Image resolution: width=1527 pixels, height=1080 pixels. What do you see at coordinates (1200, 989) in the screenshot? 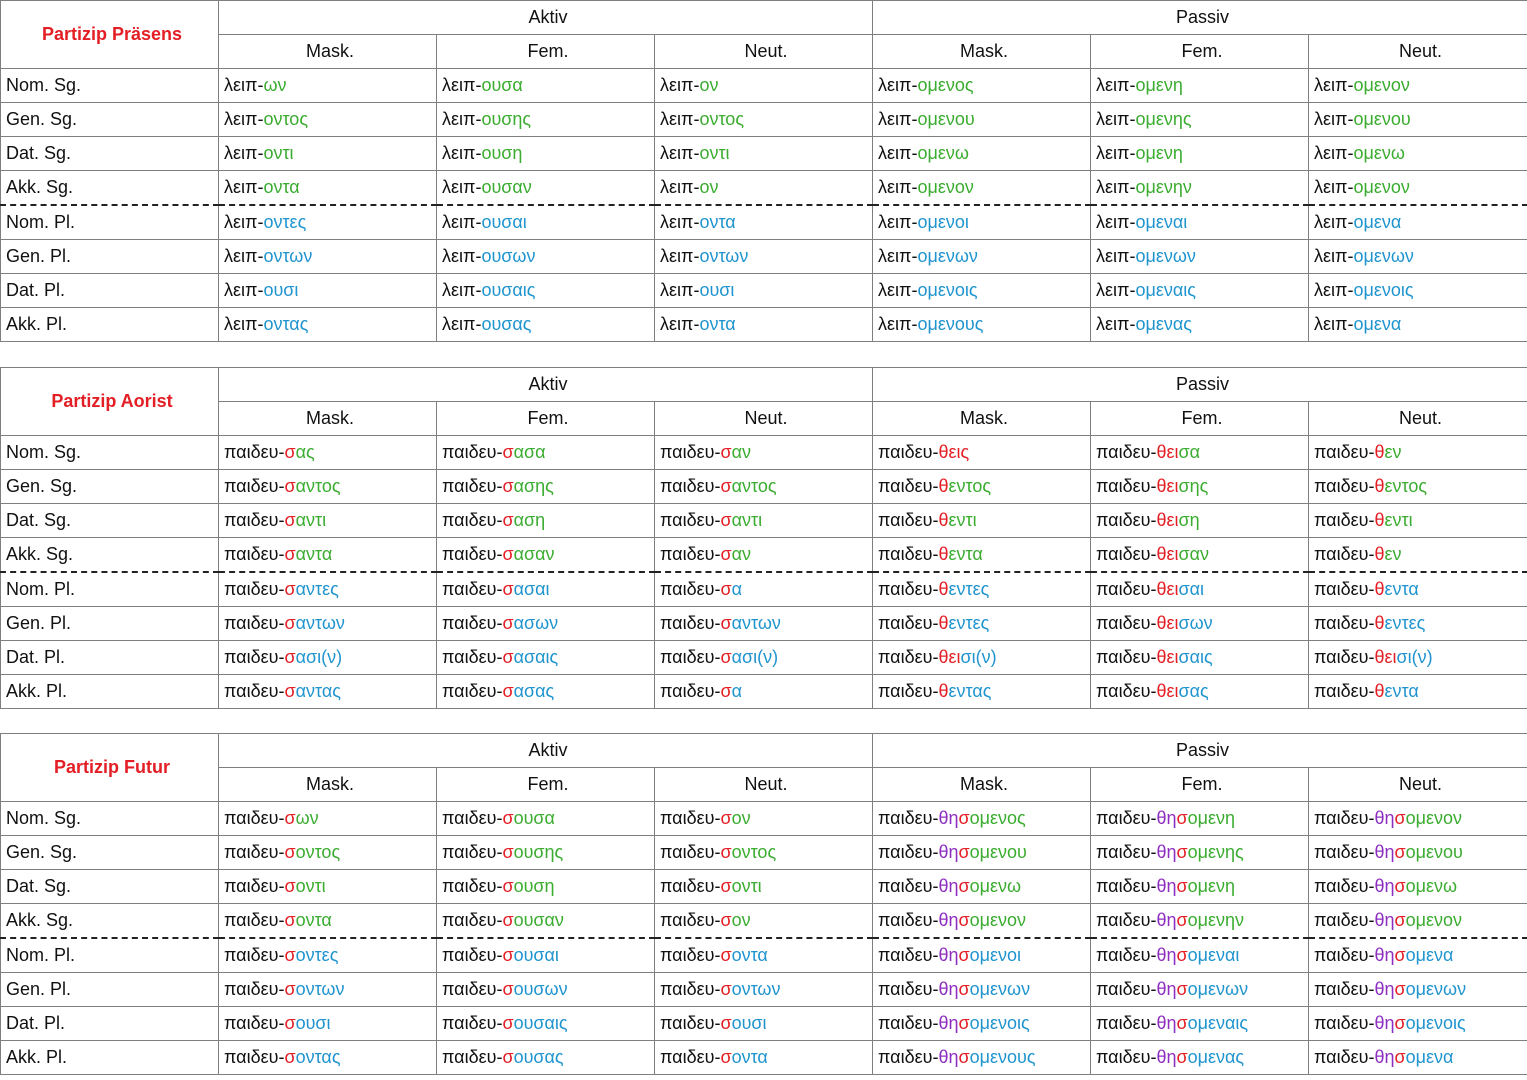
I see `form-cell: παιδευ-θησομενων` at bounding box center [1200, 989].